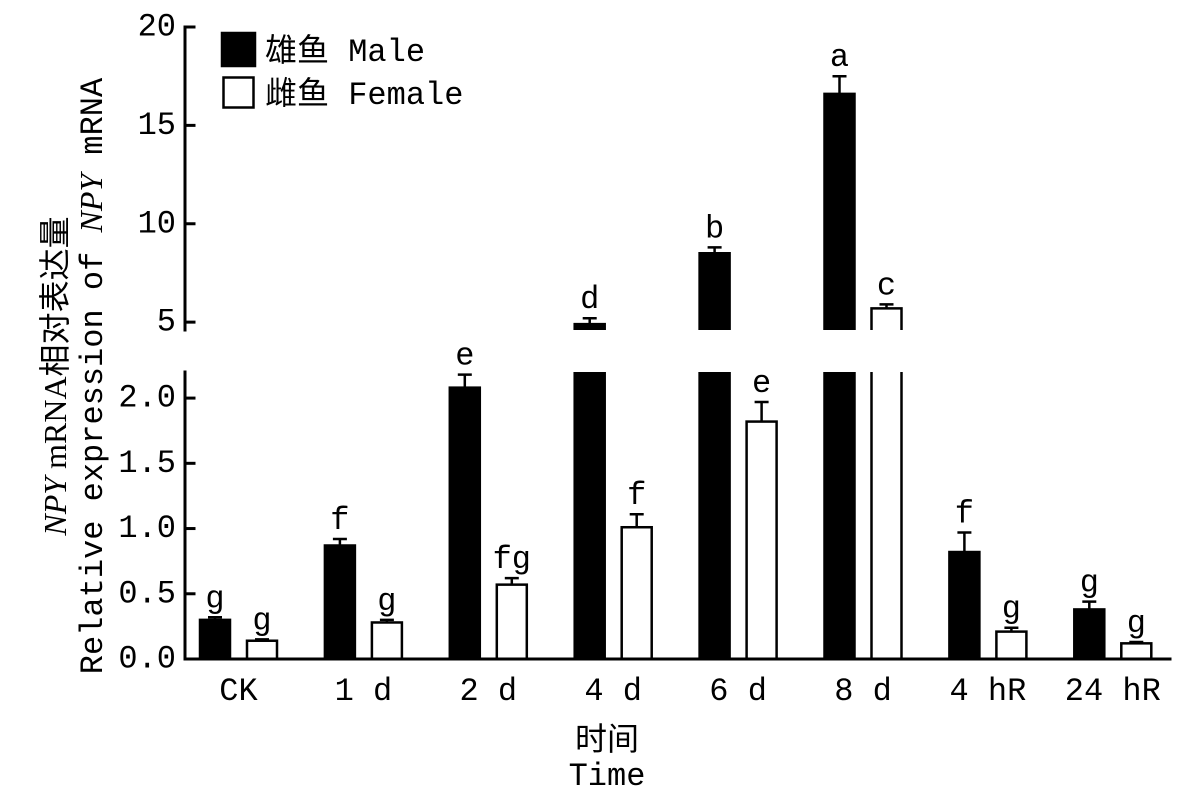 The image size is (1181, 802). I want to click on female-significance-label-24-hr: g, so click(1136, 623).